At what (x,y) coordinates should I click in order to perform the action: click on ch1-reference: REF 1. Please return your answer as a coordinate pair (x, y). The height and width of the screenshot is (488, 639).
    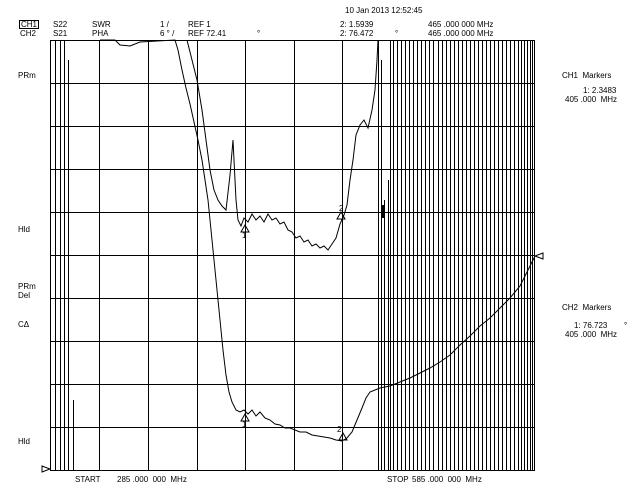
    Looking at the image, I should click on (199, 24).